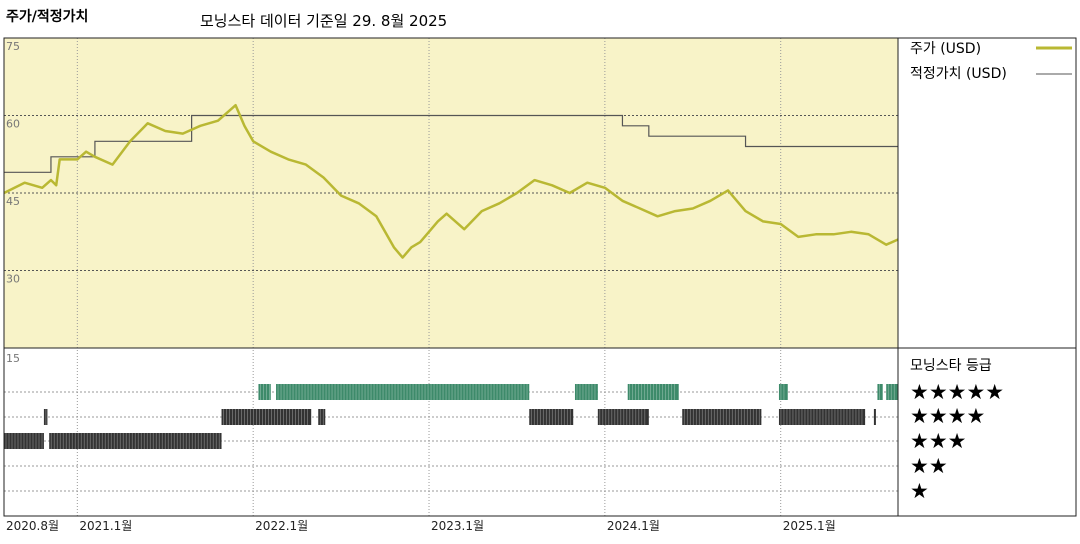 Image resolution: width=1080 pixels, height=544 pixels. Describe the element at coordinates (451, 416) in the screenshot. I see `rating-layer` at that location.